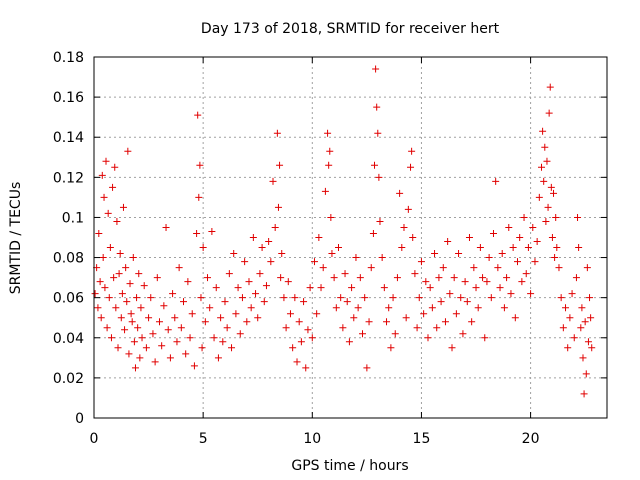  Describe the element at coordinates (68, 379) in the screenshot. I see `y-tick-label: 0.02` at that location.